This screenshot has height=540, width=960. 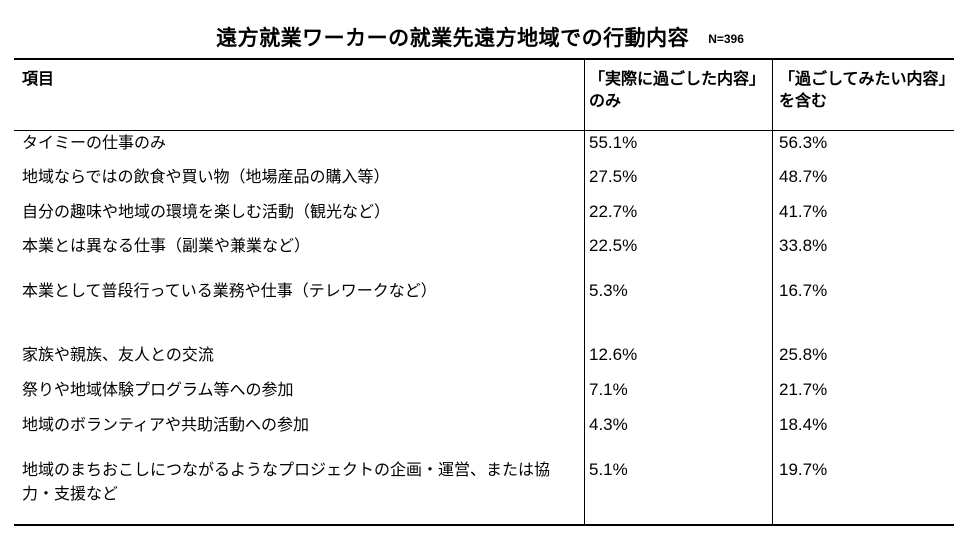 What do you see at coordinates (613, 211) in the screenshot?
I see `row-actual: 22.7%` at bounding box center [613, 211].